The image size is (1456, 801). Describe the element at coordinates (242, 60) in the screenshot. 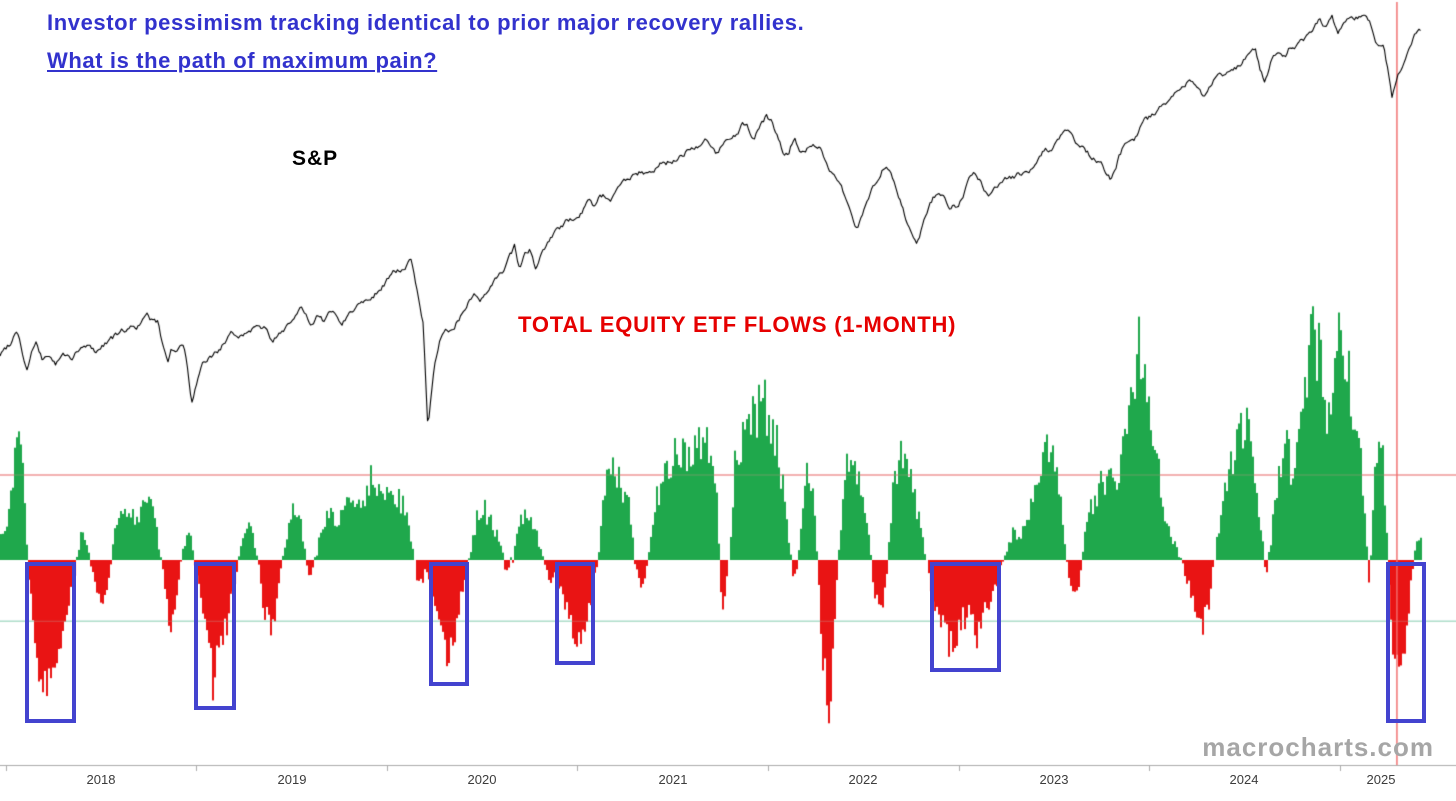

I see `title-line-2: What is the path of maximum pain?` at that location.